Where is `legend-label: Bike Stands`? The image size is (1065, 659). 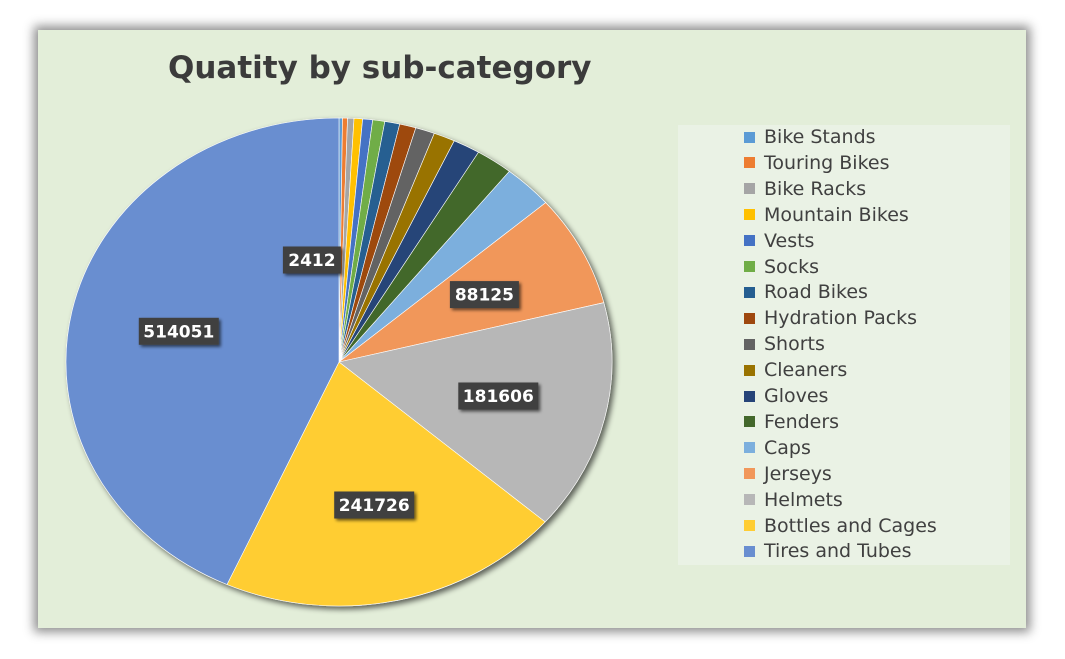
legend-label: Bike Stands is located at coordinates (820, 137).